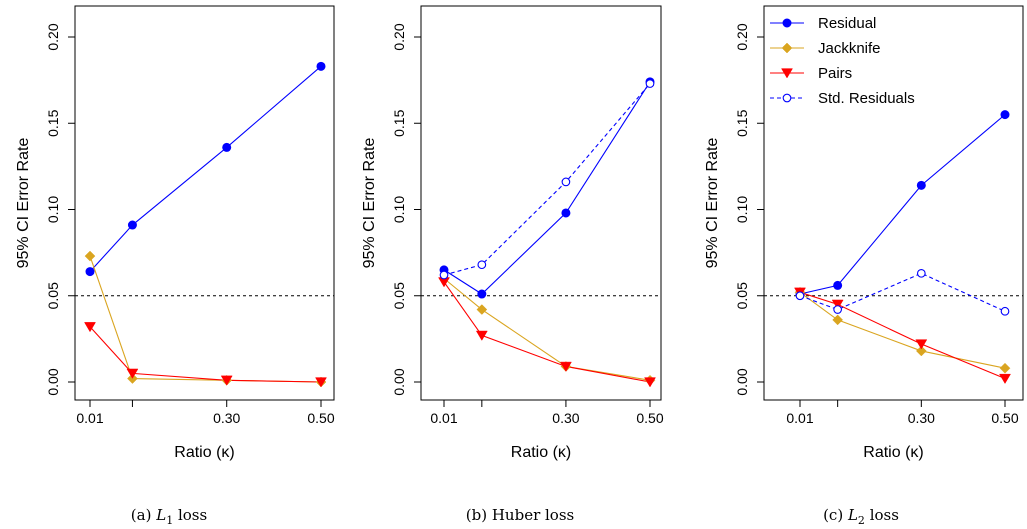  What do you see at coordinates (847, 23) in the screenshot?
I see `legend-entry: Residual` at bounding box center [847, 23].